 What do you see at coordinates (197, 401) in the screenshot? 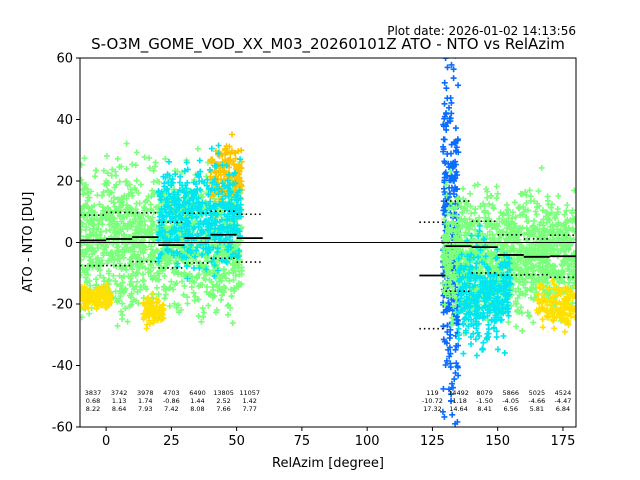
I see `bin-stat-label: 1.44` at bounding box center [197, 401].